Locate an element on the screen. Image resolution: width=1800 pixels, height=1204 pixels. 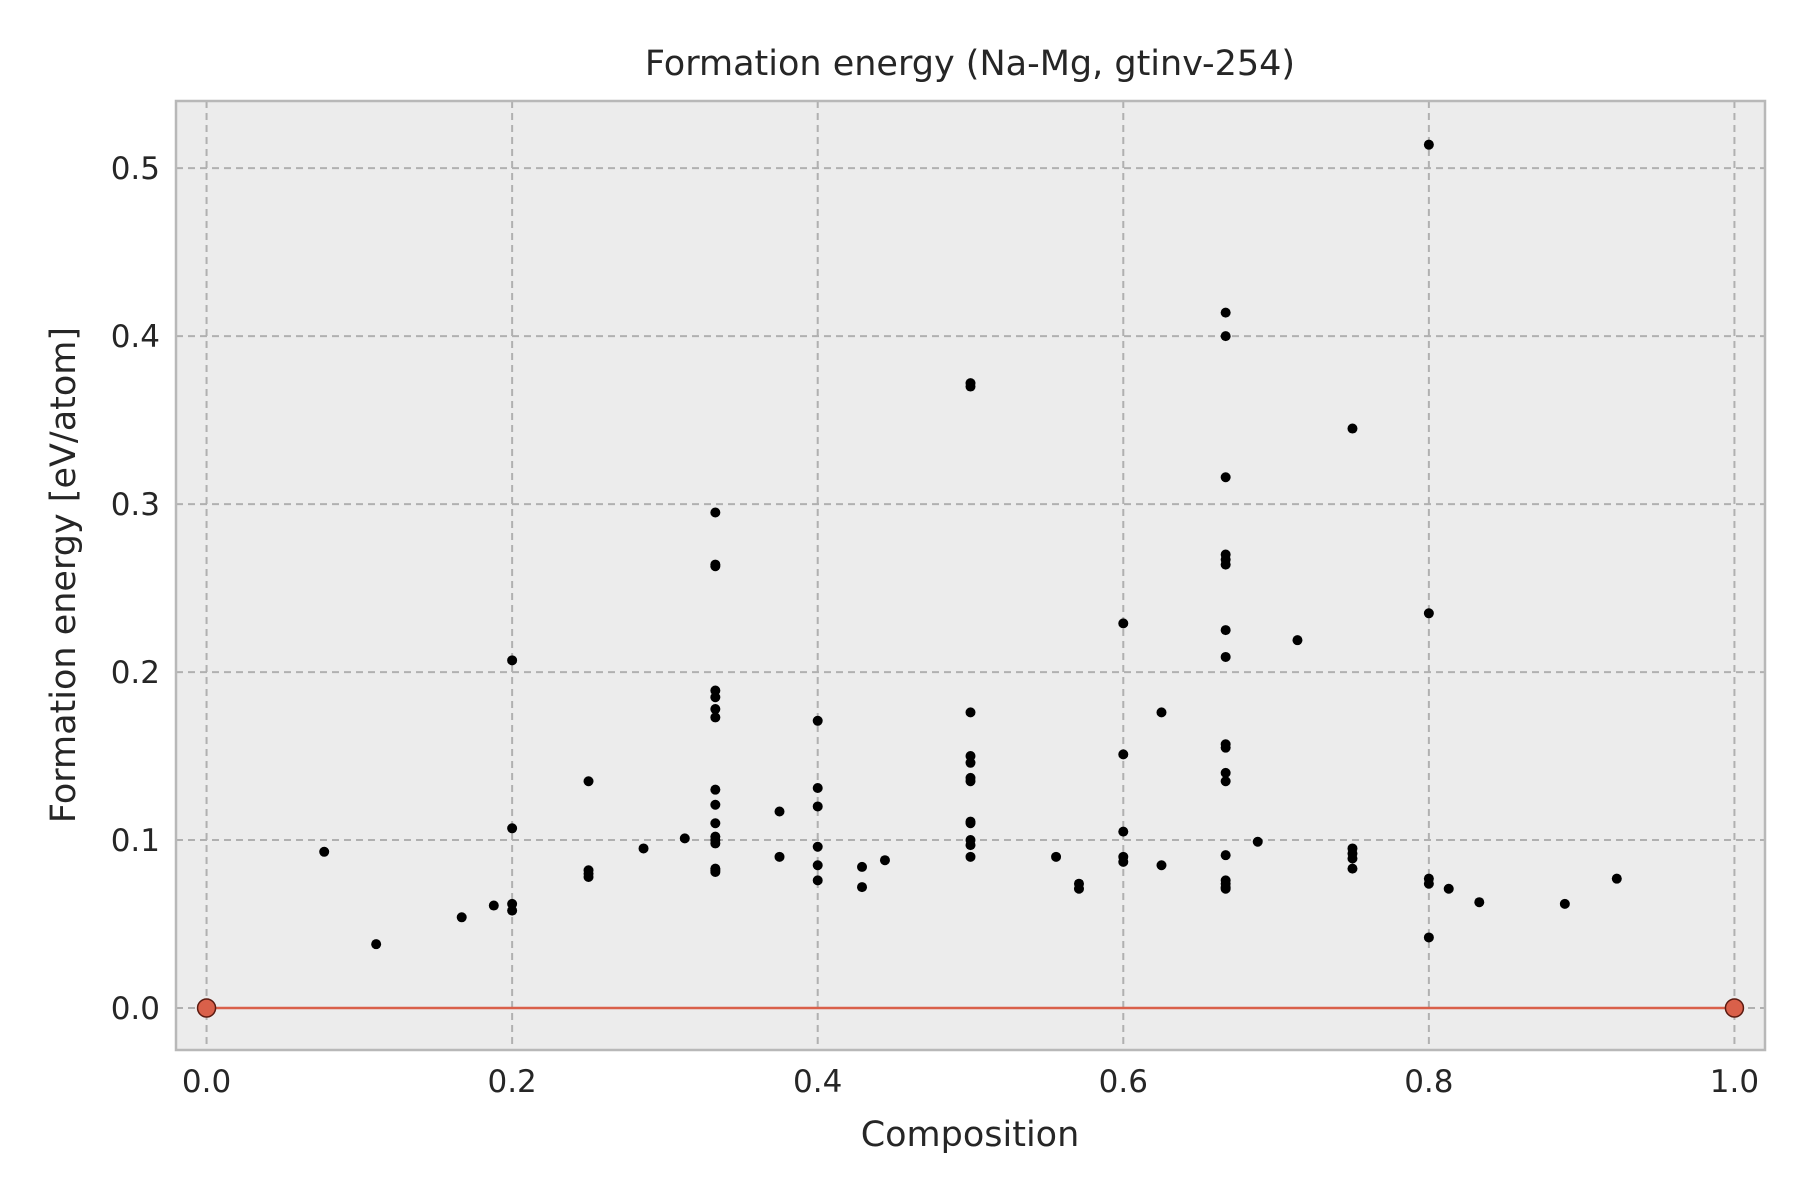
y-axis-label: Formation energy [eV/atom] is located at coordinates (64, 575).